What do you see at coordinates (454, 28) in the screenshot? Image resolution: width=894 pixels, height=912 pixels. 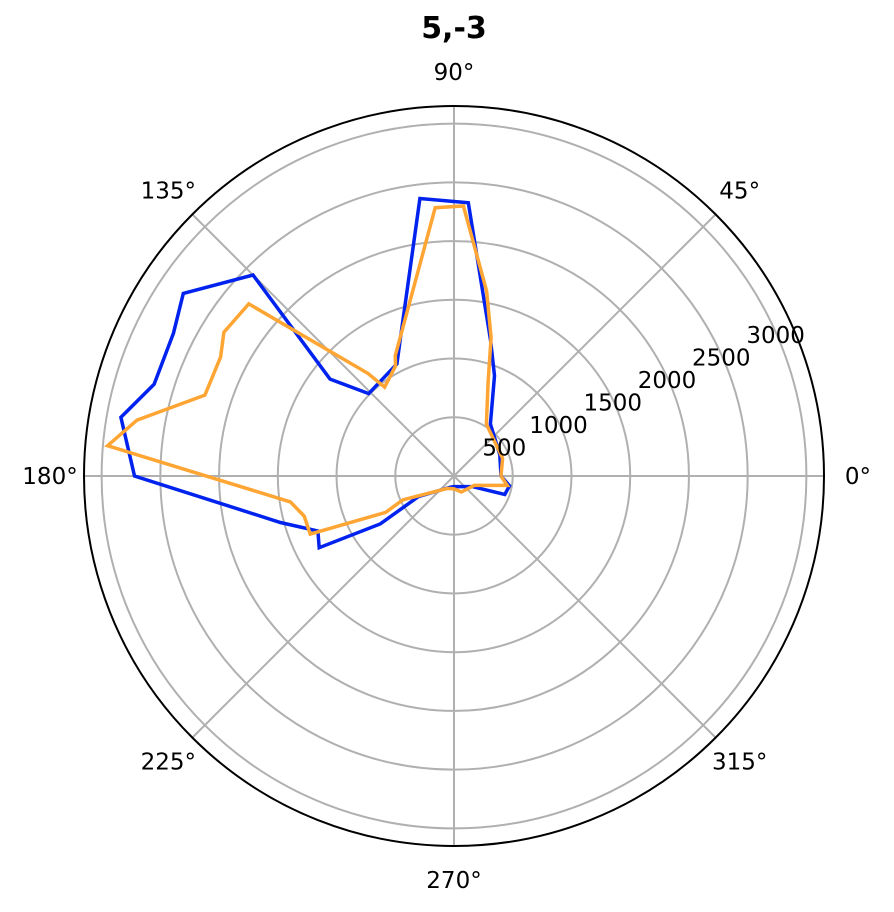 I see `chart-title: 5,-3` at bounding box center [454, 28].